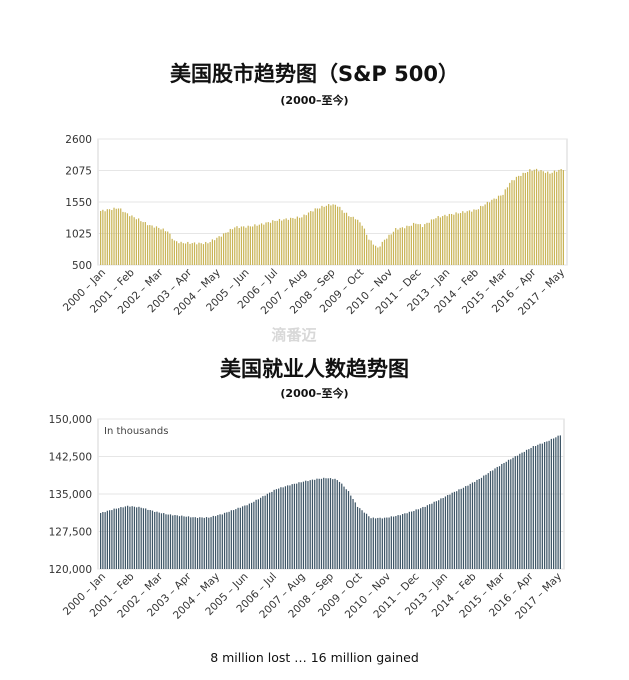 The image size is (629, 680). I want to click on chart1-title: 美国股市趋势图（S&P 500）, so click(314, 74).